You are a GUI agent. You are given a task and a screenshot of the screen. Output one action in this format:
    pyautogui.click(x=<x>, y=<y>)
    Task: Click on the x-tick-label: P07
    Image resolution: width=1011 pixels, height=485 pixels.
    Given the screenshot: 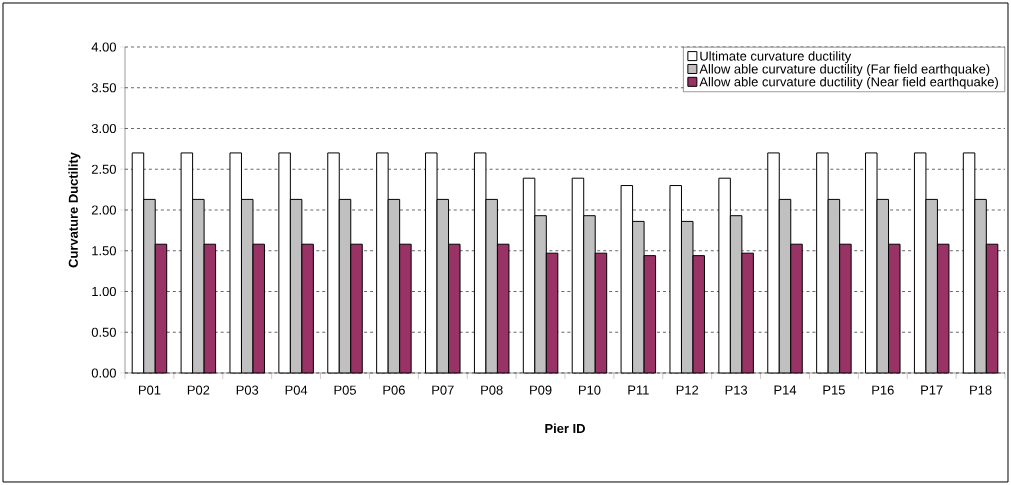 What is the action you would take?
    pyautogui.click(x=443, y=390)
    